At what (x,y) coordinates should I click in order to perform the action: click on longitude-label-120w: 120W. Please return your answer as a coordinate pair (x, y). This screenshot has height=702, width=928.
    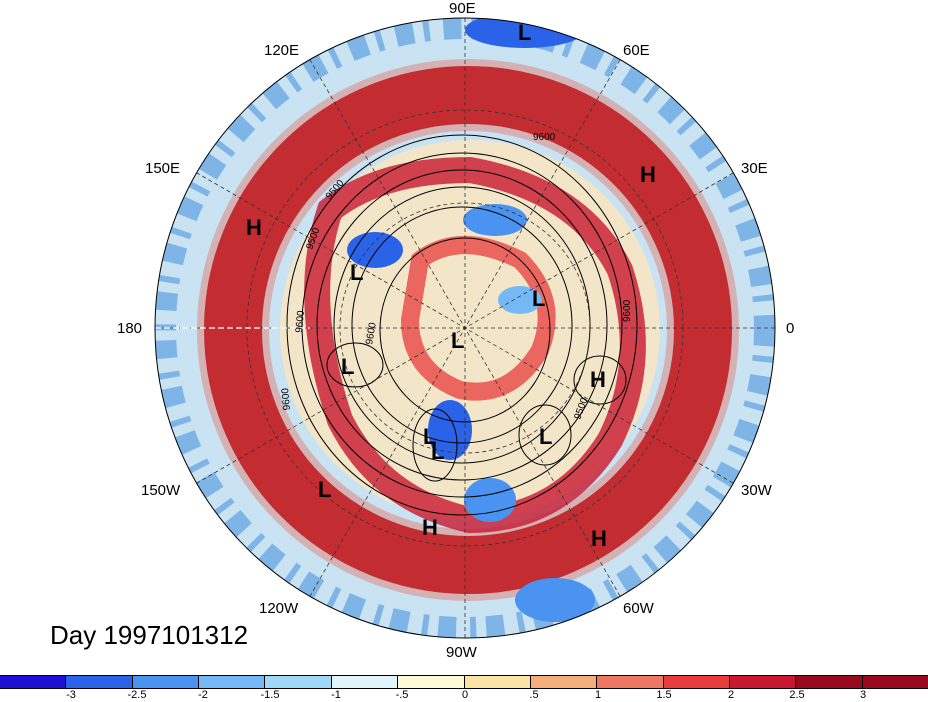
    Looking at the image, I should click on (279, 608).